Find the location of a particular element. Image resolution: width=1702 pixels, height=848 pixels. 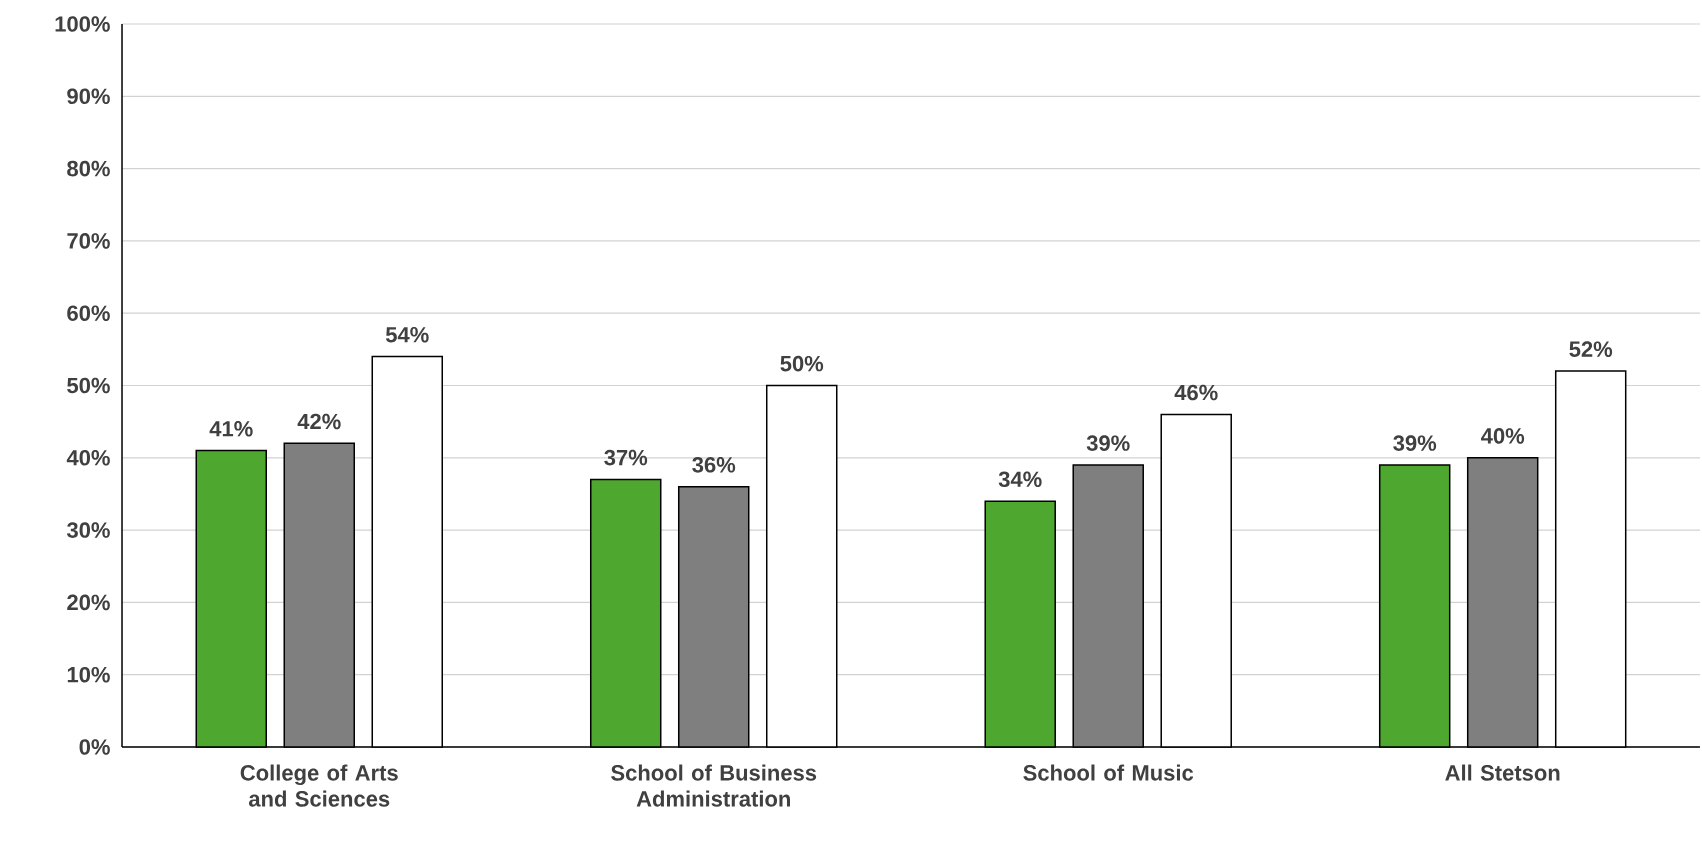

y-tick-label: 10% is located at coordinates (88, 674).